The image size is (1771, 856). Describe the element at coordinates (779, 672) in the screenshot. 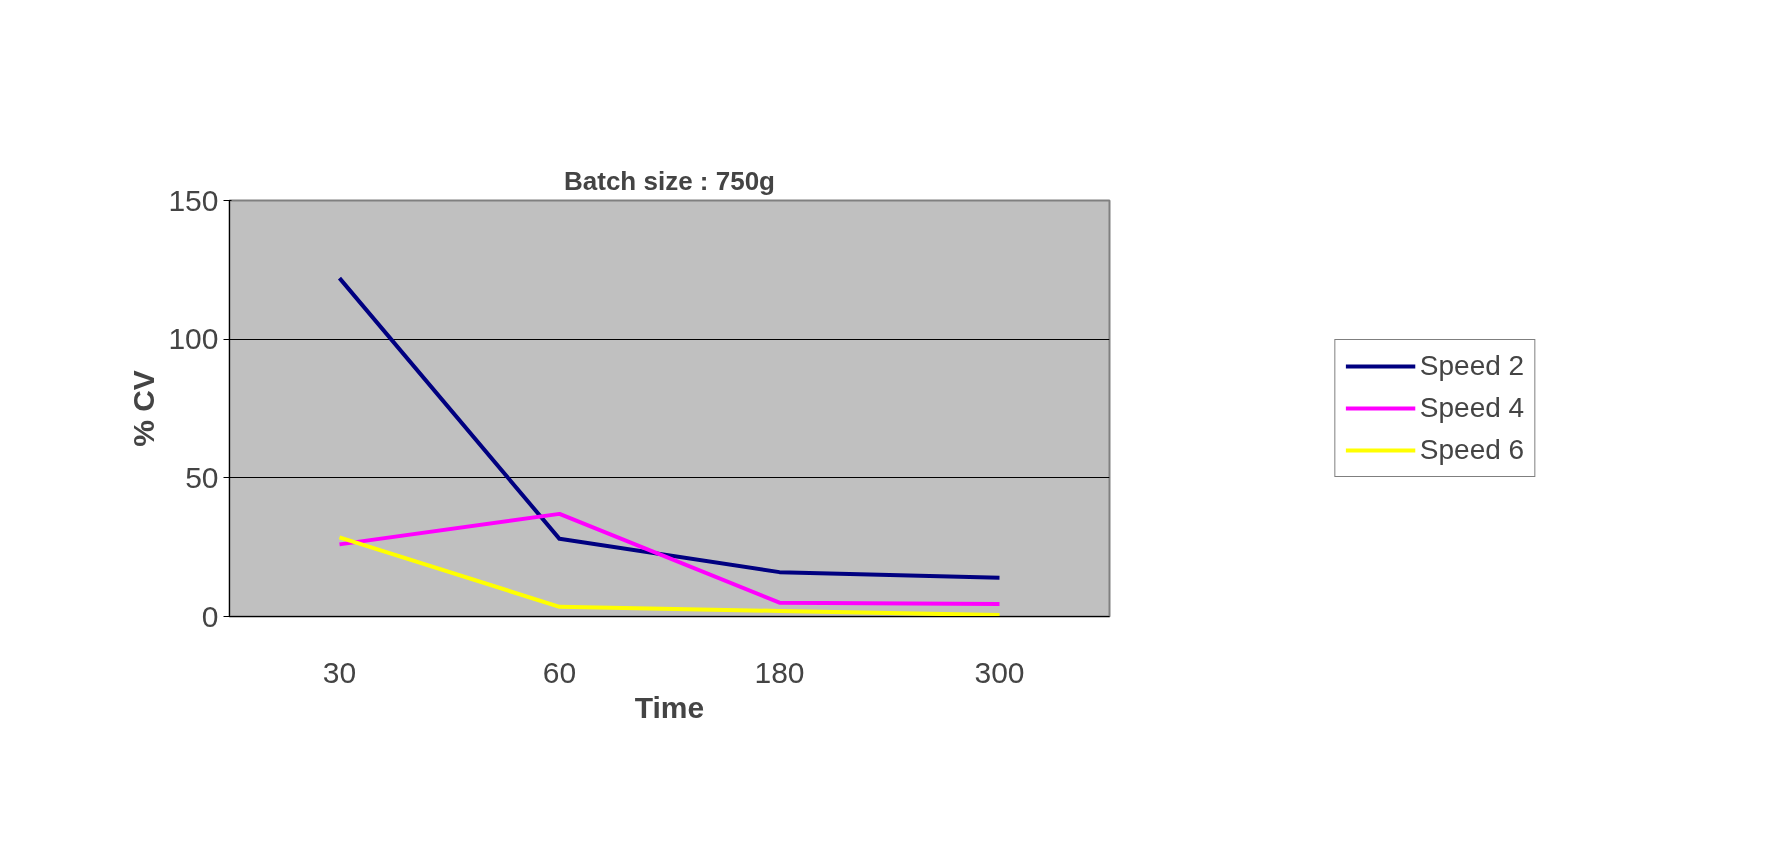

I see `x-tick-label: 180` at that location.